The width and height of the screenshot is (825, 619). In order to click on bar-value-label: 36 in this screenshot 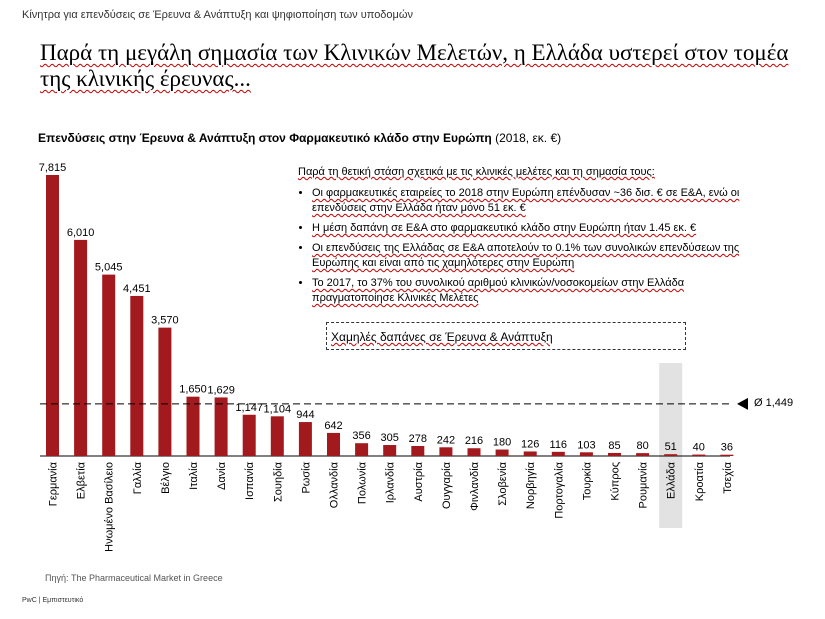, I will do `click(727, 448)`.